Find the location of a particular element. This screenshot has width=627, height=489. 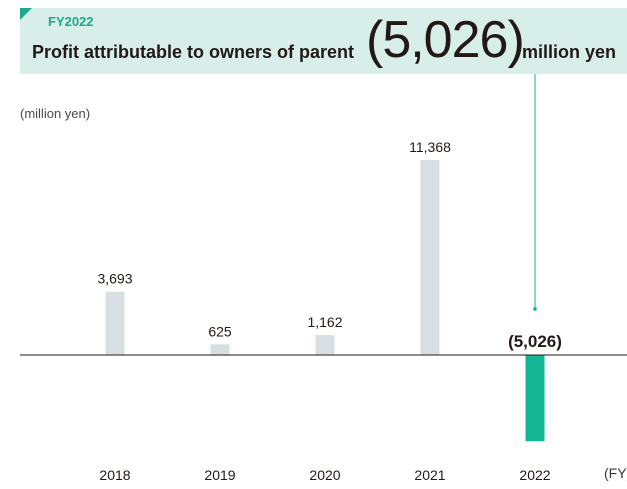

value-label-2019: 625 is located at coordinates (220, 331).